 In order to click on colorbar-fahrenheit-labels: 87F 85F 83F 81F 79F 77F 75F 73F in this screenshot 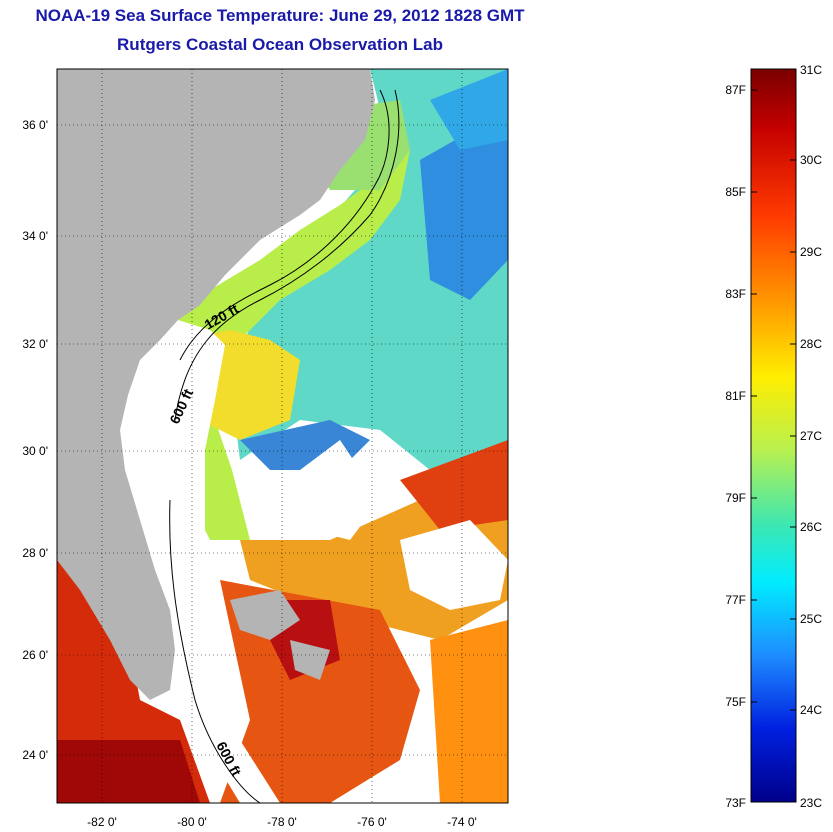, I will do `click(735, 446)`.